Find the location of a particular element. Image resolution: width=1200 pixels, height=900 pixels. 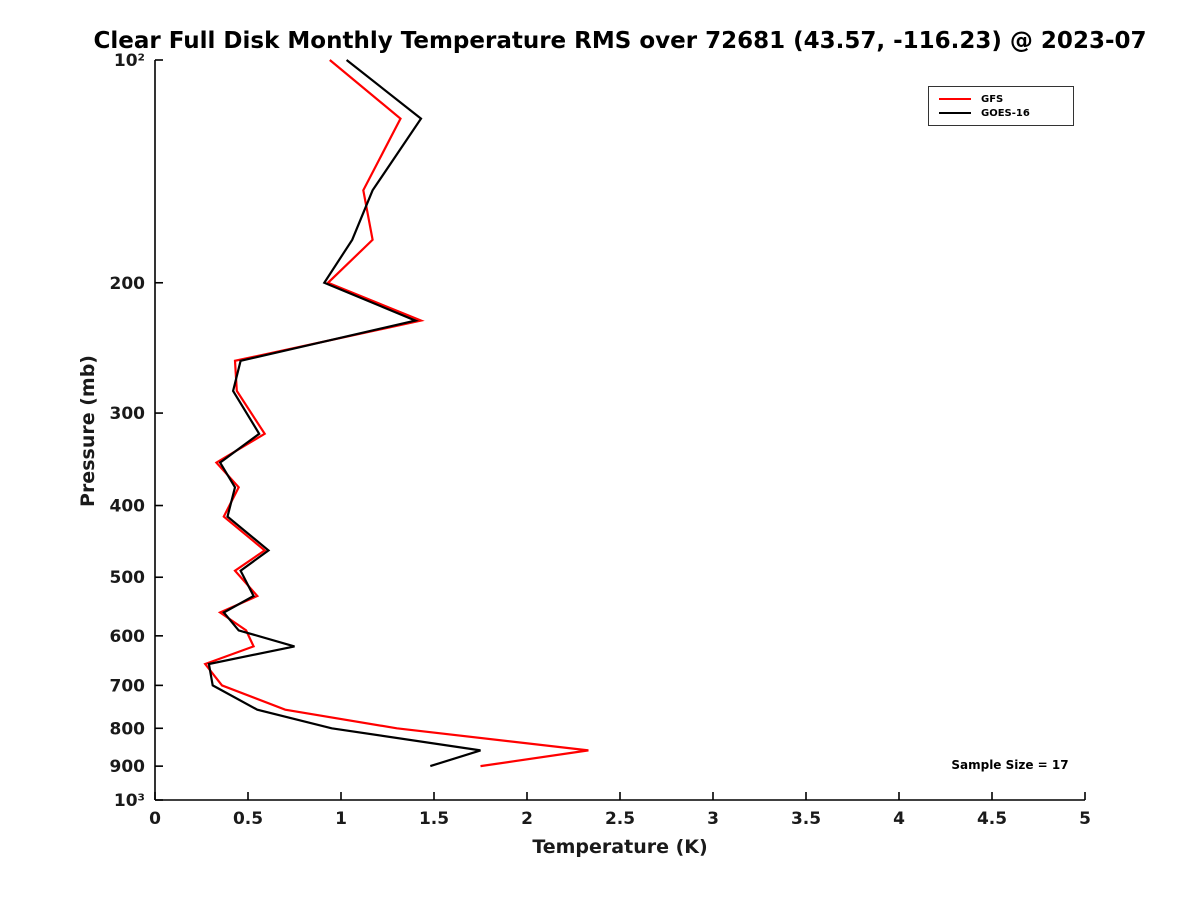

legend: GFS GOES-16 is located at coordinates (1001, 106).